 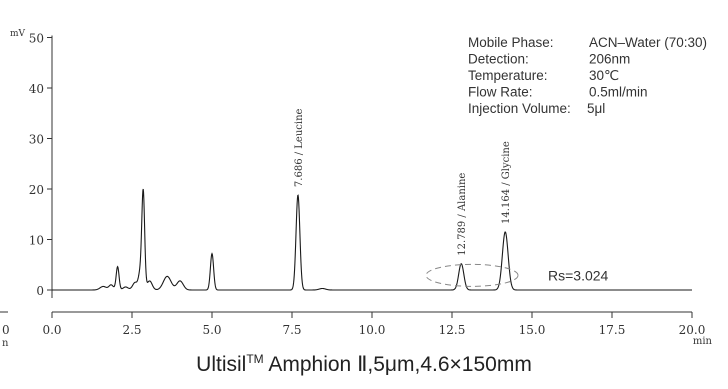 What do you see at coordinates (372, 330) in the screenshot?
I see `x-tick-label: 10.0` at bounding box center [372, 330].